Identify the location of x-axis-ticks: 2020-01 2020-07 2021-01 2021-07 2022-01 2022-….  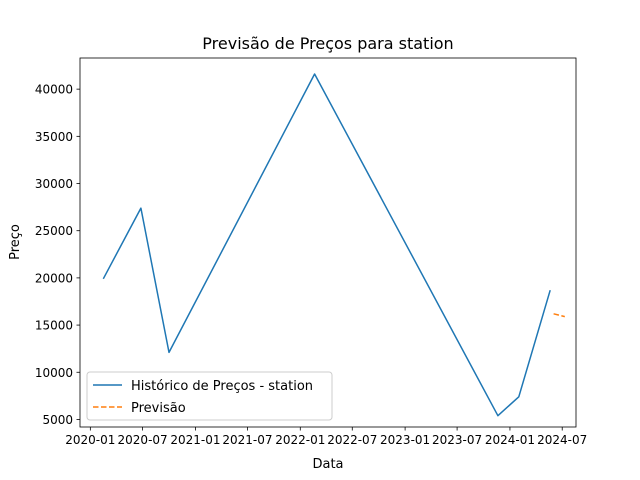
(326, 437).